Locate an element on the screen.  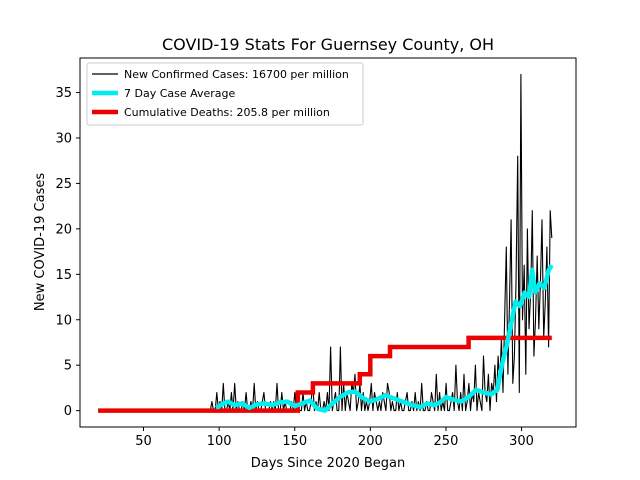
x-tick-label: 200 is located at coordinates (370, 441).